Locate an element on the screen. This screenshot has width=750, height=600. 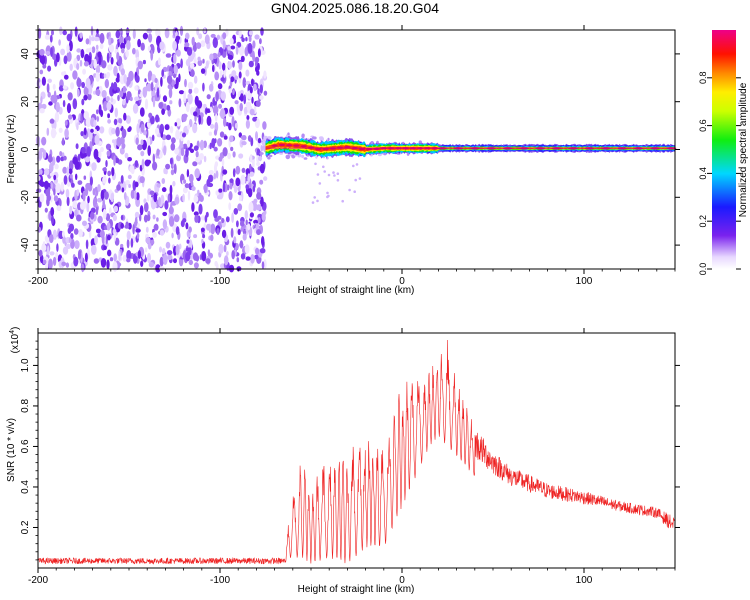
heatmap-x-tick-label: -200 is located at coordinates (38, 281).